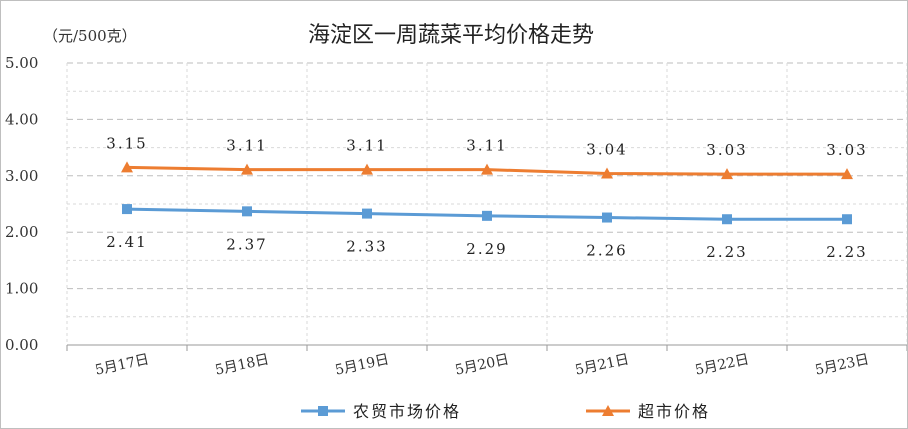 Image resolution: width=908 pixels, height=429 pixels. Describe the element at coordinates (242, 365) in the screenshot. I see `x-tick-label: 5月18日` at that location.